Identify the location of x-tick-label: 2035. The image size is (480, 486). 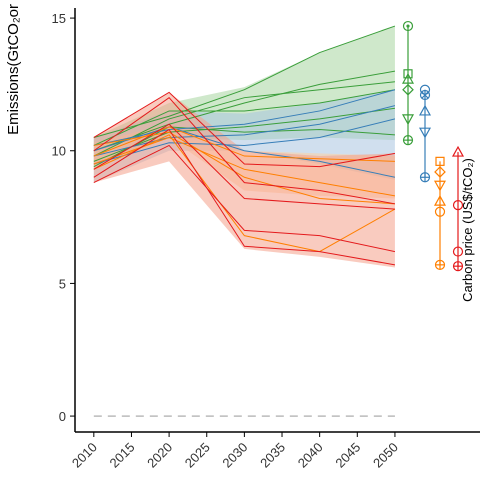
(272, 455).